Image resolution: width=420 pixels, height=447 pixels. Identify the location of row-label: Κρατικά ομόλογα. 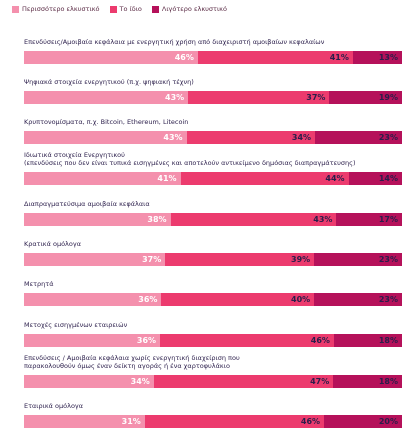
(53, 243).